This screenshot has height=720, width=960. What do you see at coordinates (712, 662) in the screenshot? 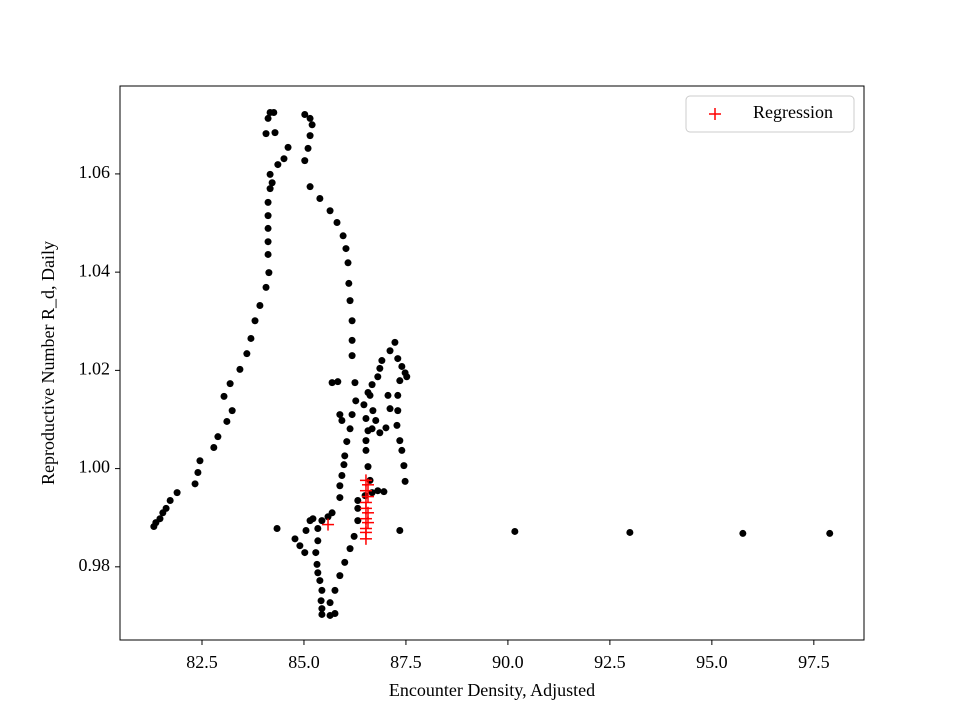
I see `x-tick-label: 95.0` at bounding box center [712, 662].